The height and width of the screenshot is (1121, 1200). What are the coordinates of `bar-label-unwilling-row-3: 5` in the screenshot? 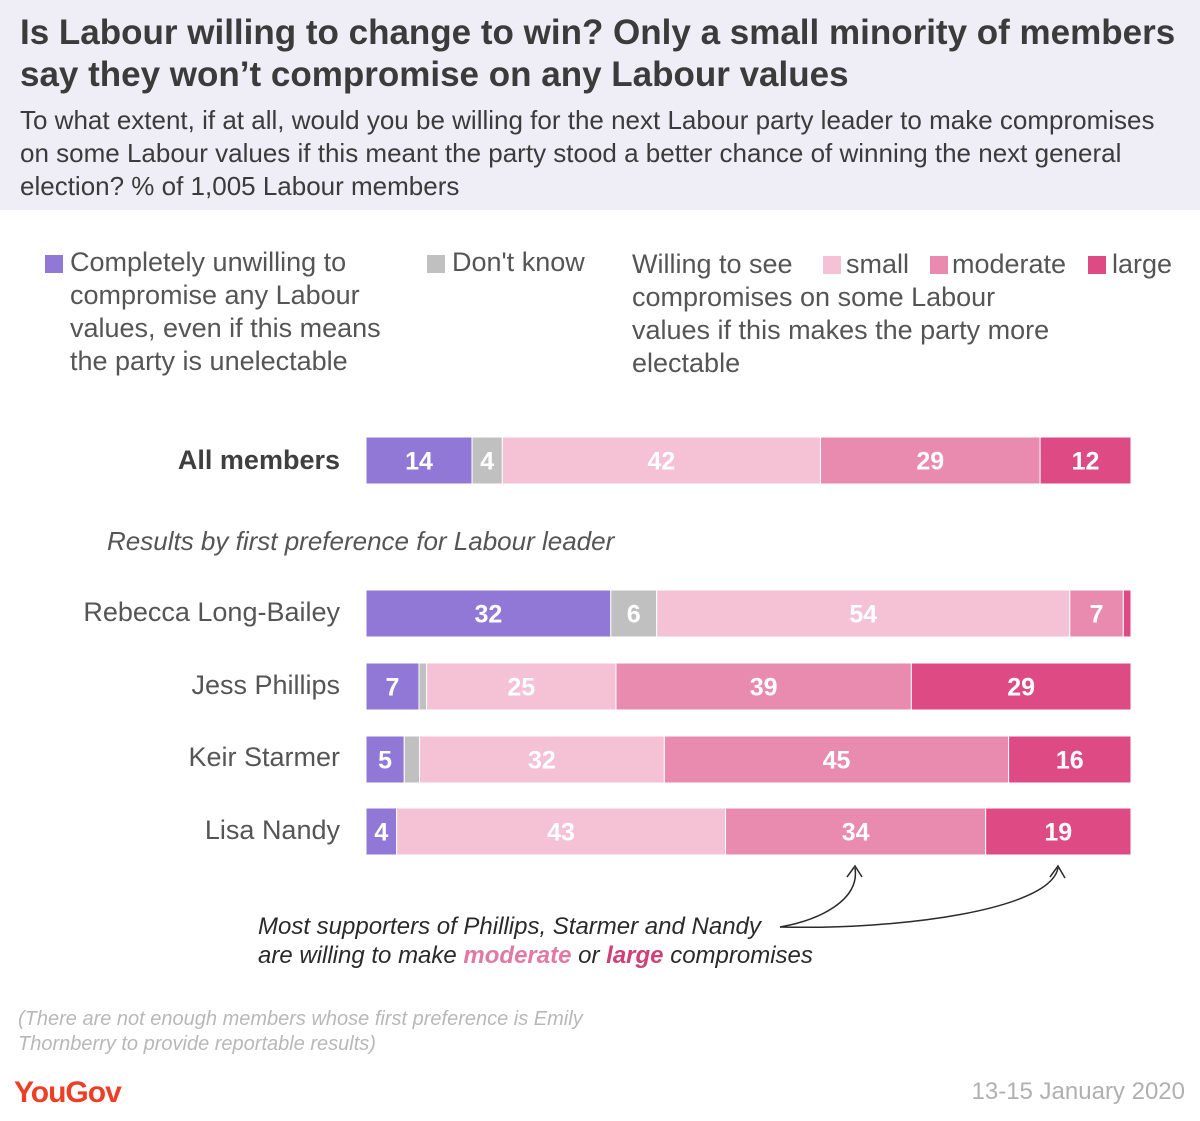 It's located at (385, 761).